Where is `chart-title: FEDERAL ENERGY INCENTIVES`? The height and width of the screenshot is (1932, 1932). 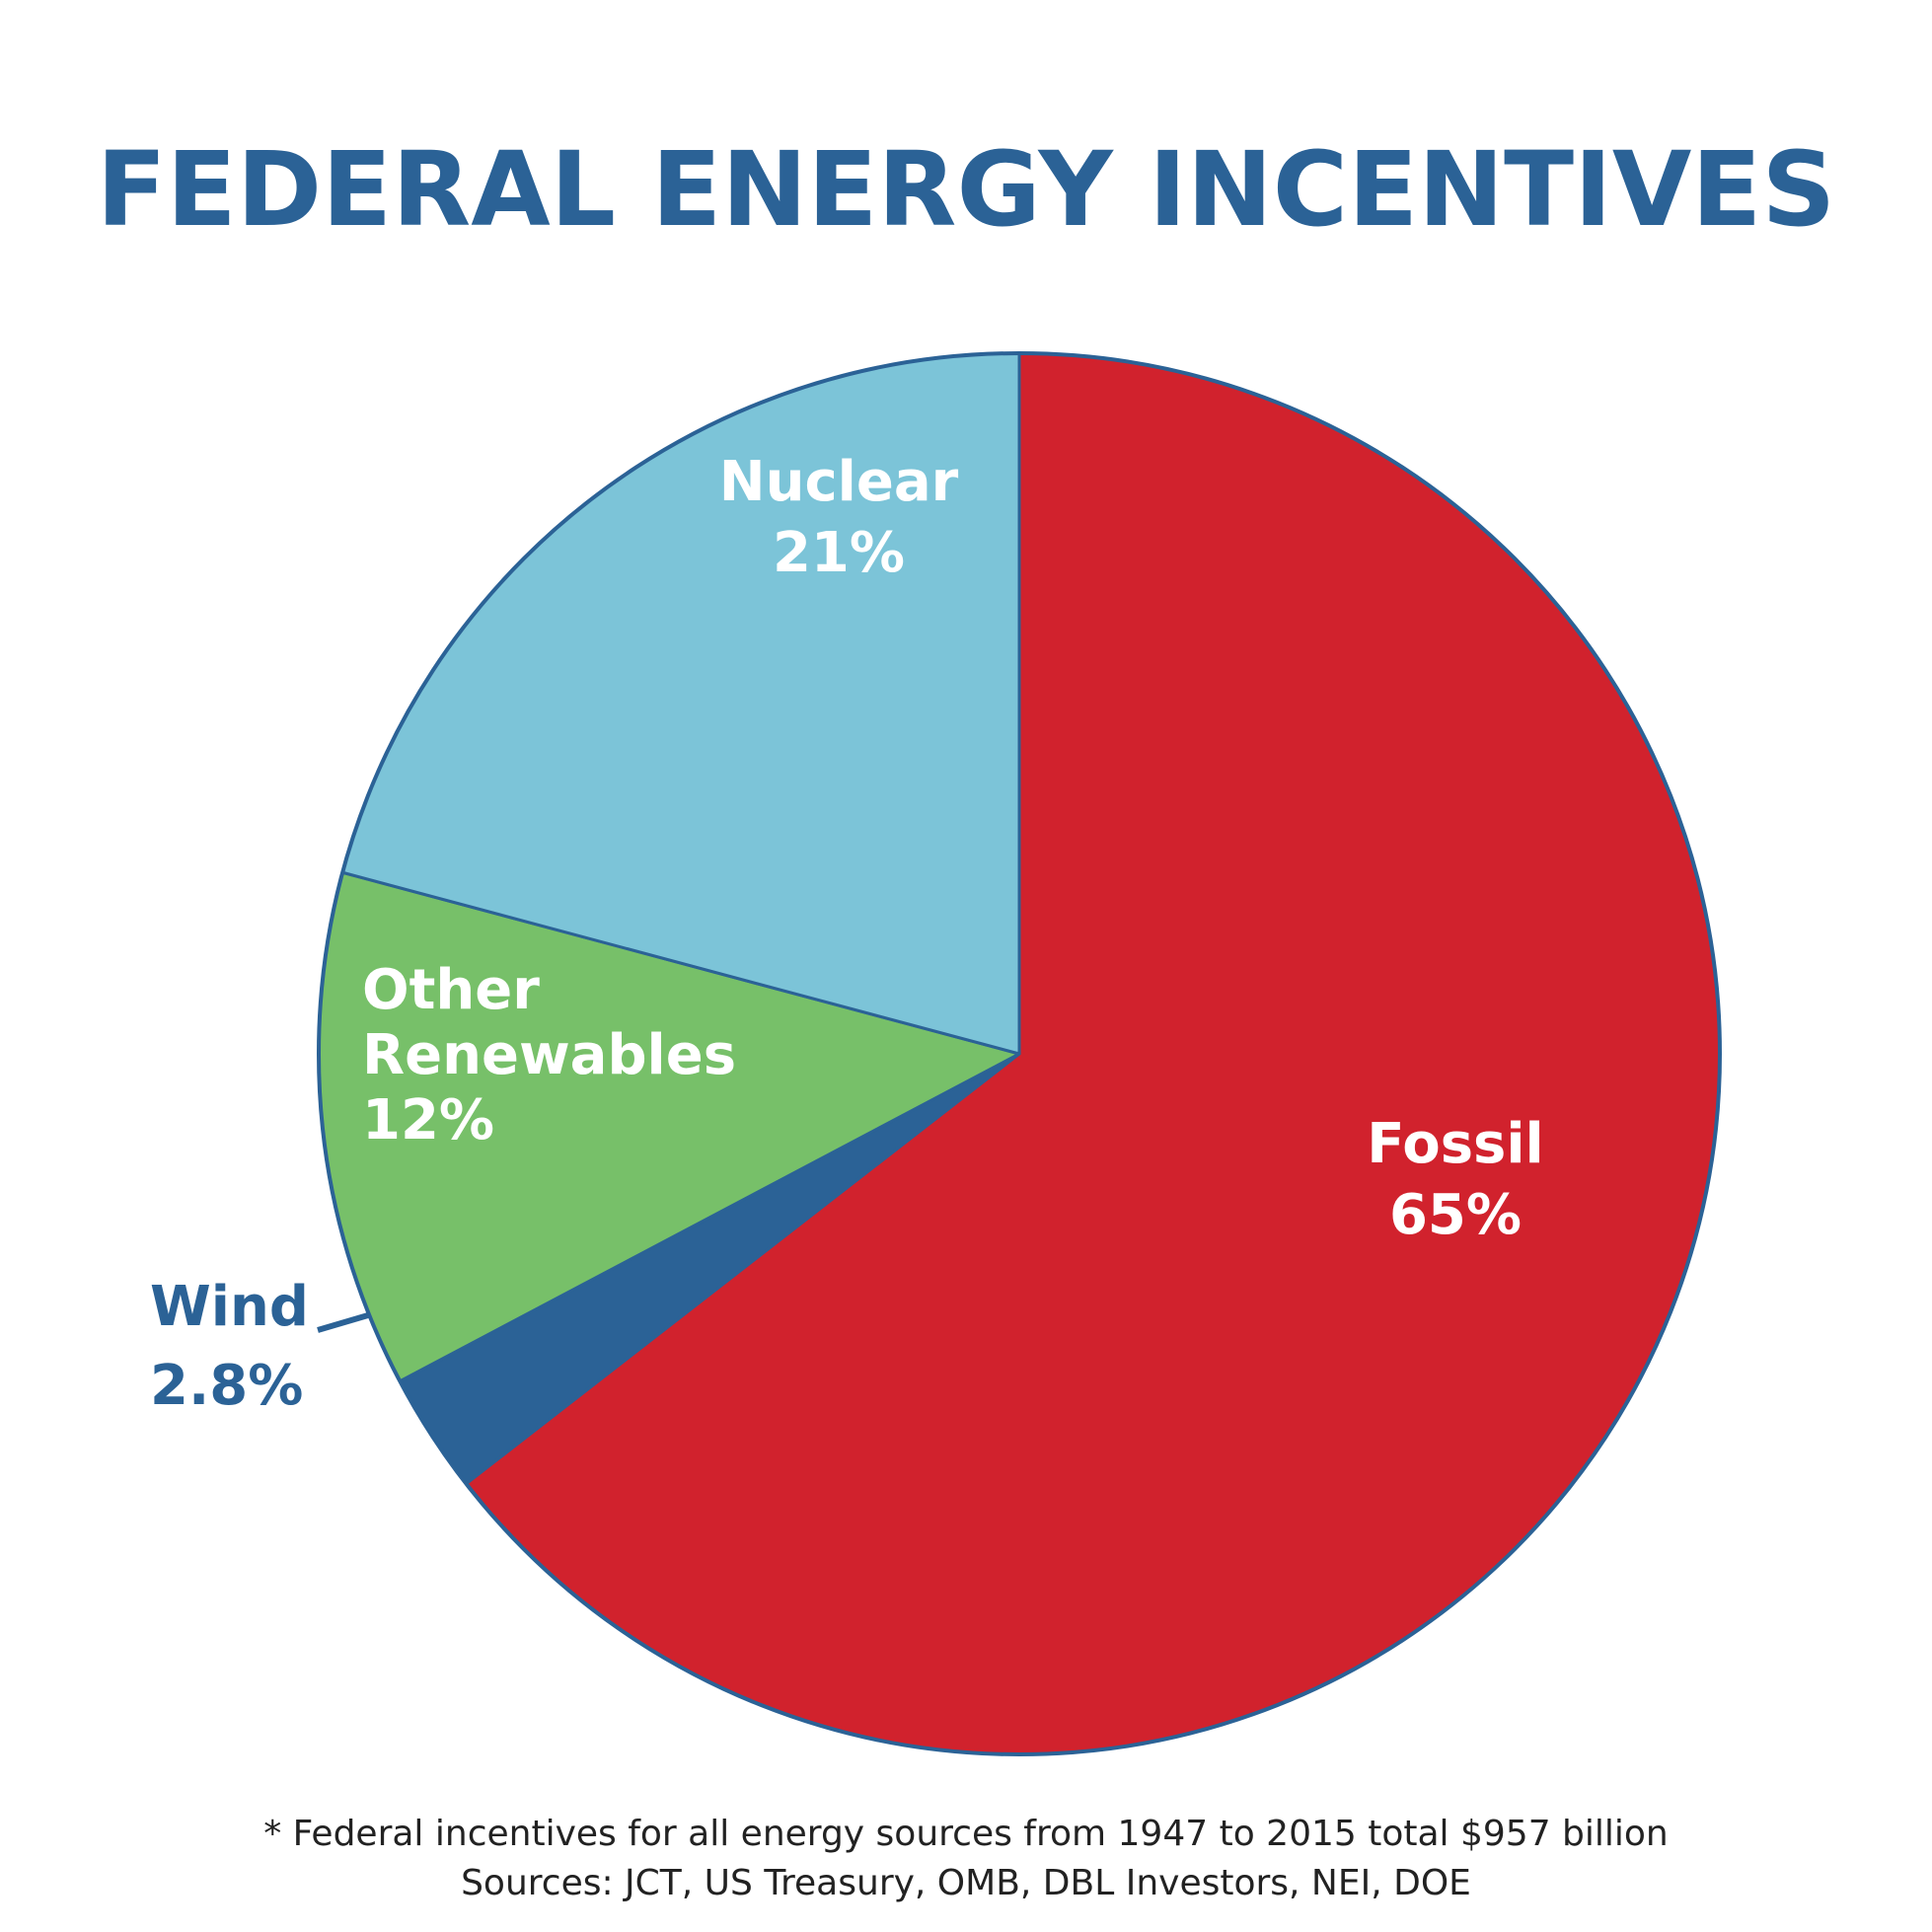 chart-title: FEDERAL ENERGY INCENTIVES is located at coordinates (966, 189).